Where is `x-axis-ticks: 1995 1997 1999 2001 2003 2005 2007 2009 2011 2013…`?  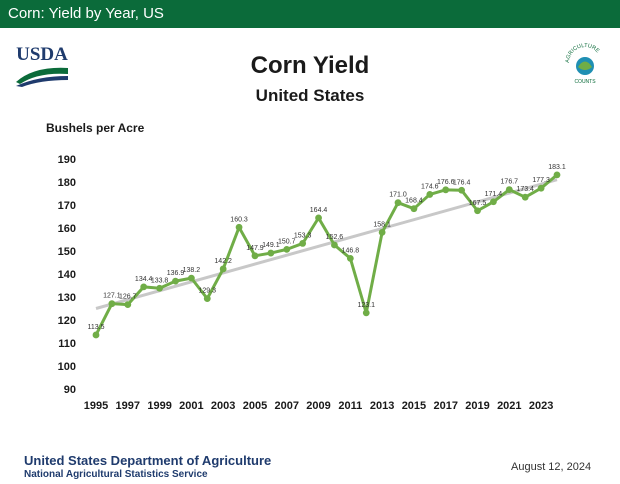 x-axis-ticks: 1995 1997 1999 2001 2003 2005 2007 2009 2011 2013… is located at coordinates (319, 406).